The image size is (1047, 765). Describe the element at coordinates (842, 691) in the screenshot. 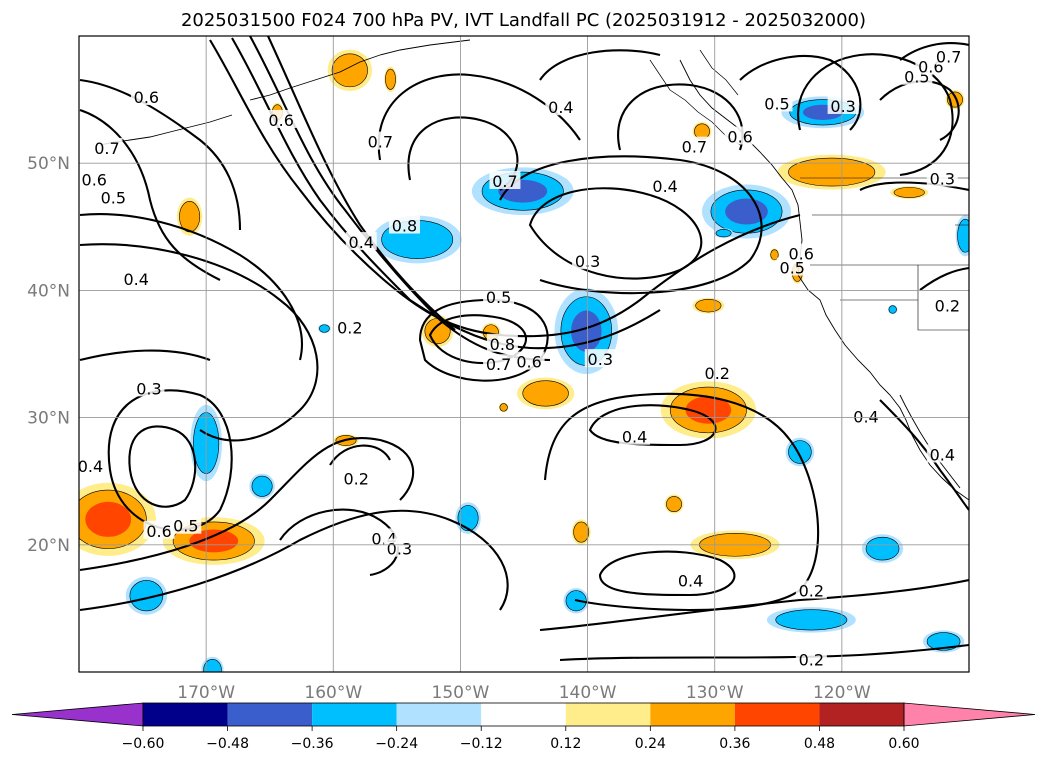

I see `lon-tick-label: 120°W` at that location.